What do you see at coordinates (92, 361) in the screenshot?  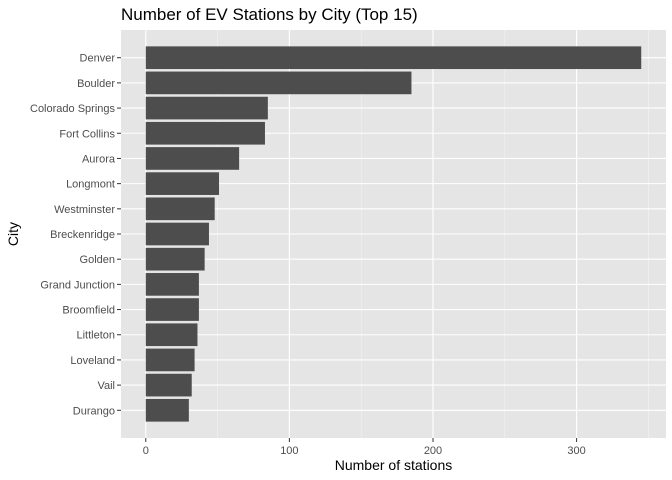 I see `y-tick-label: Loveland` at bounding box center [92, 361].